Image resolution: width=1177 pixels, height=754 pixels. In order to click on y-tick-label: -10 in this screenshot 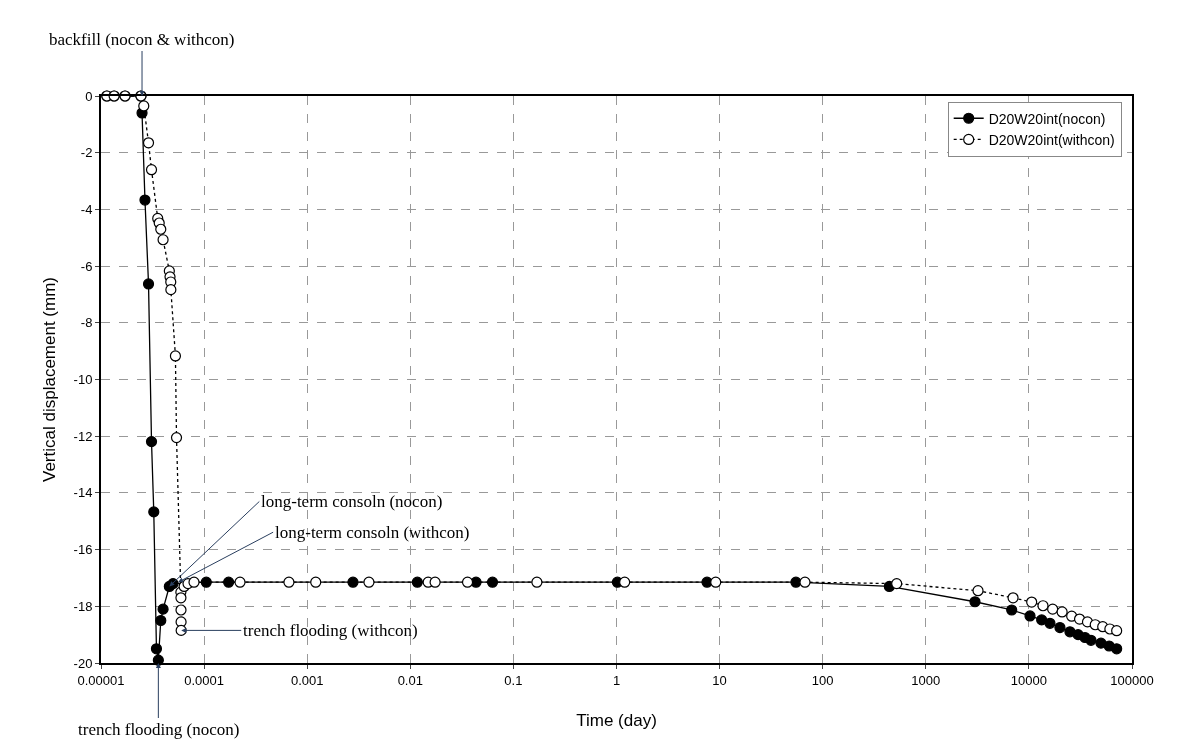, I will do `click(83, 380)`.